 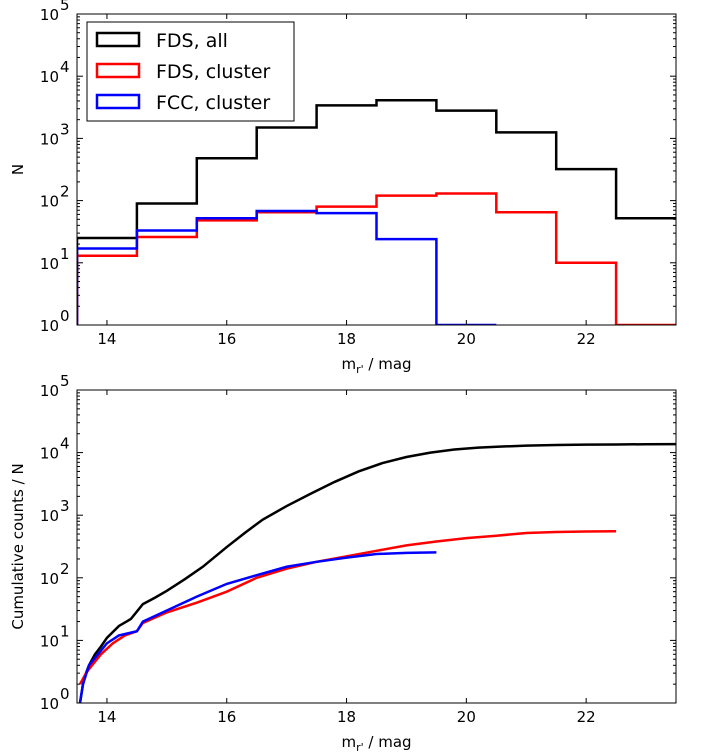 What do you see at coordinates (192, 41) in the screenshot?
I see `legend-label-fds-all: FDS, all` at bounding box center [192, 41].